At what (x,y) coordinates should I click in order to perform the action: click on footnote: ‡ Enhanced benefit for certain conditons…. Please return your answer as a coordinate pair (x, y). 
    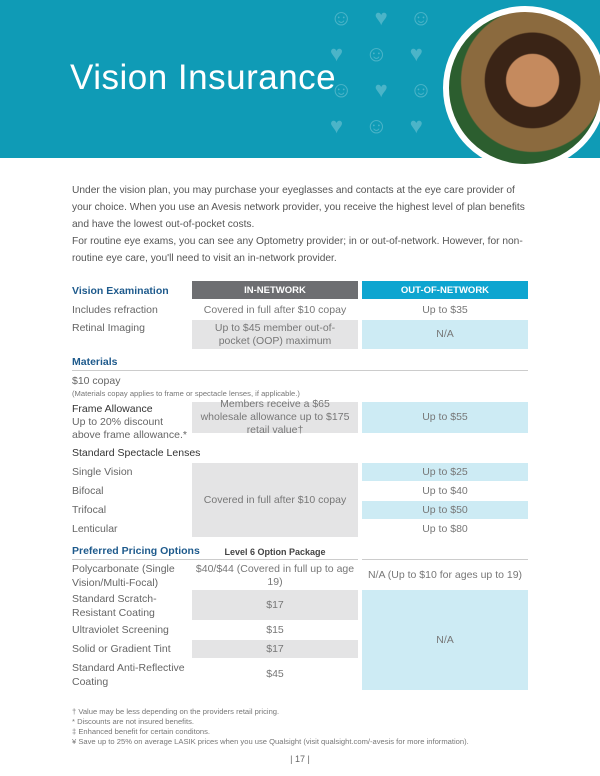
    Looking at the image, I should click on (141, 731).